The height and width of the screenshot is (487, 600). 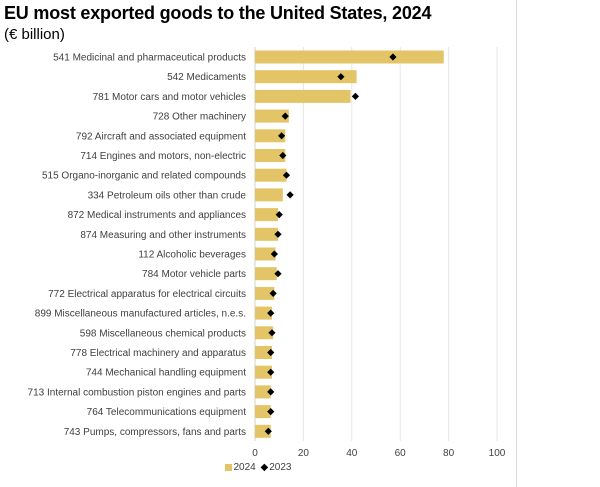 I want to click on x-tick-label: 0, so click(x=255, y=453).